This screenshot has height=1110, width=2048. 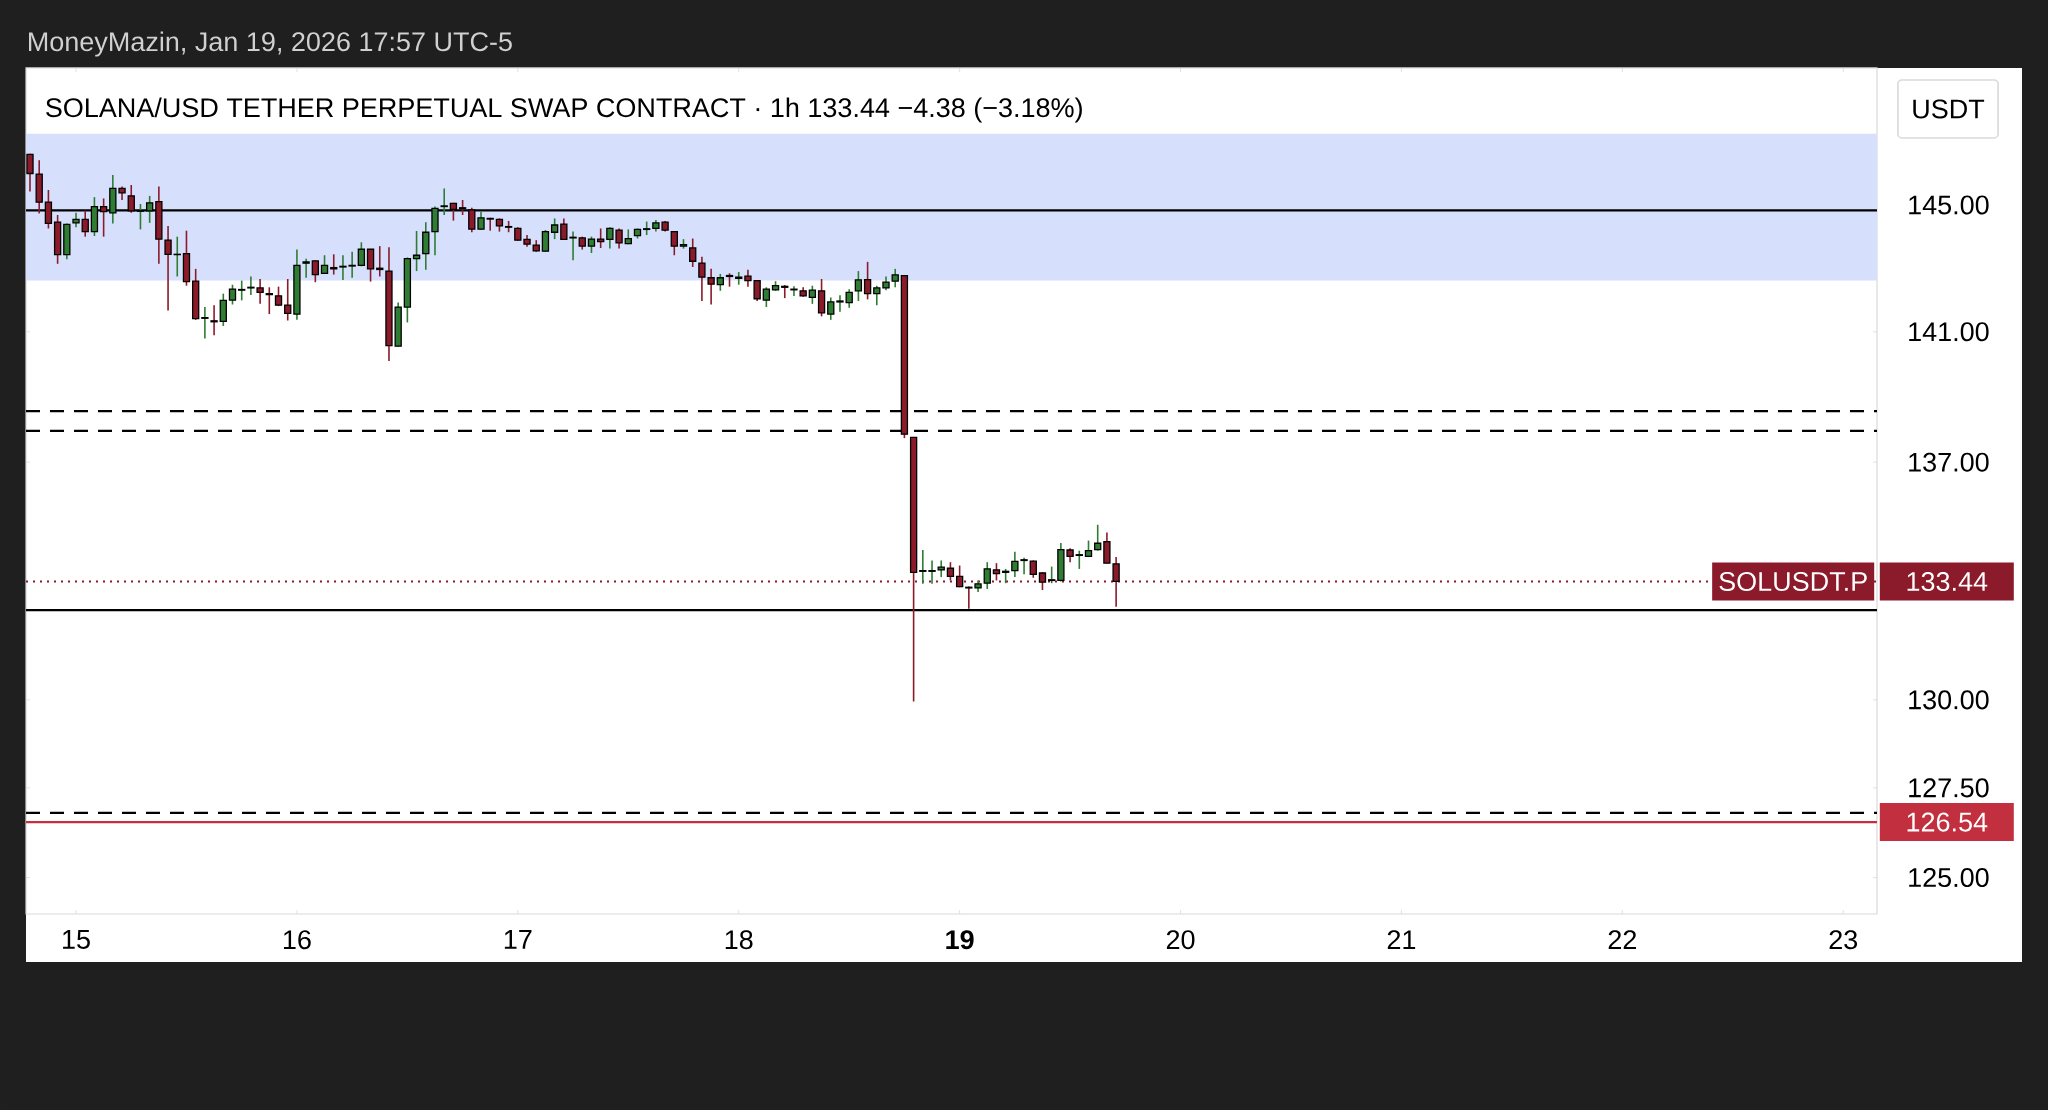 I want to click on x-tick-label: 16, so click(x=297, y=940).